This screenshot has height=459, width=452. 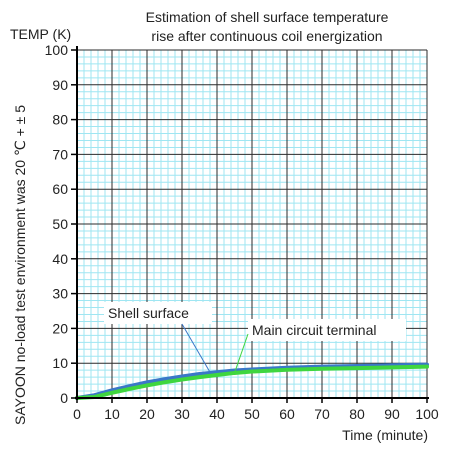 I want to click on x-tick-label: 30, so click(x=182, y=414).